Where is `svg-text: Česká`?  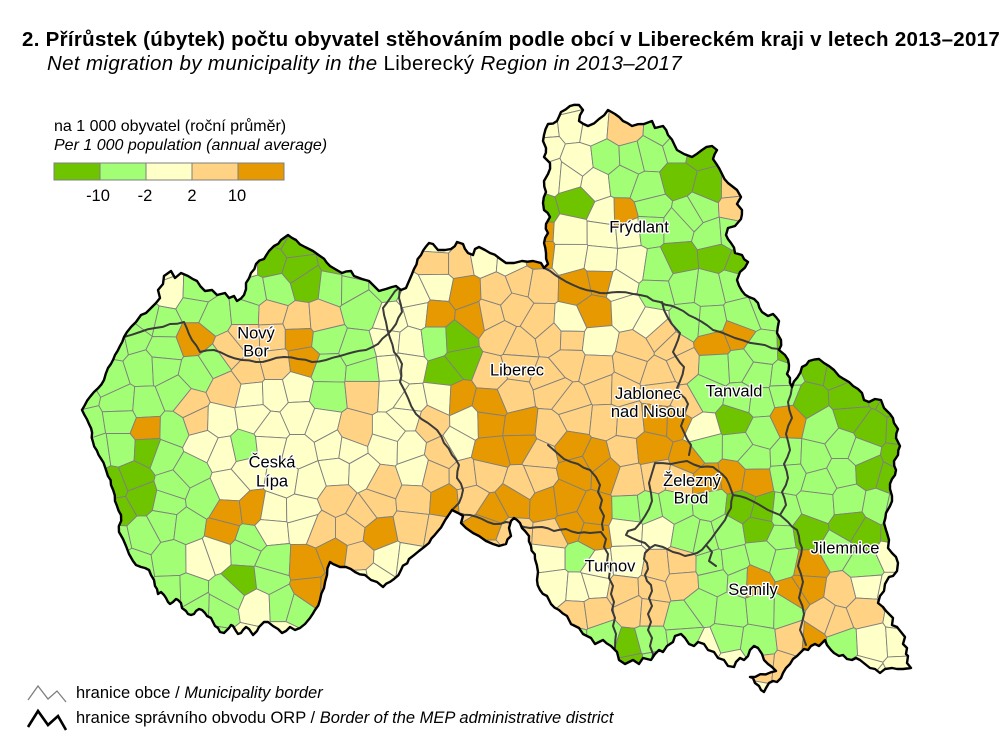 svg-text: Česká is located at coordinates (273, 462).